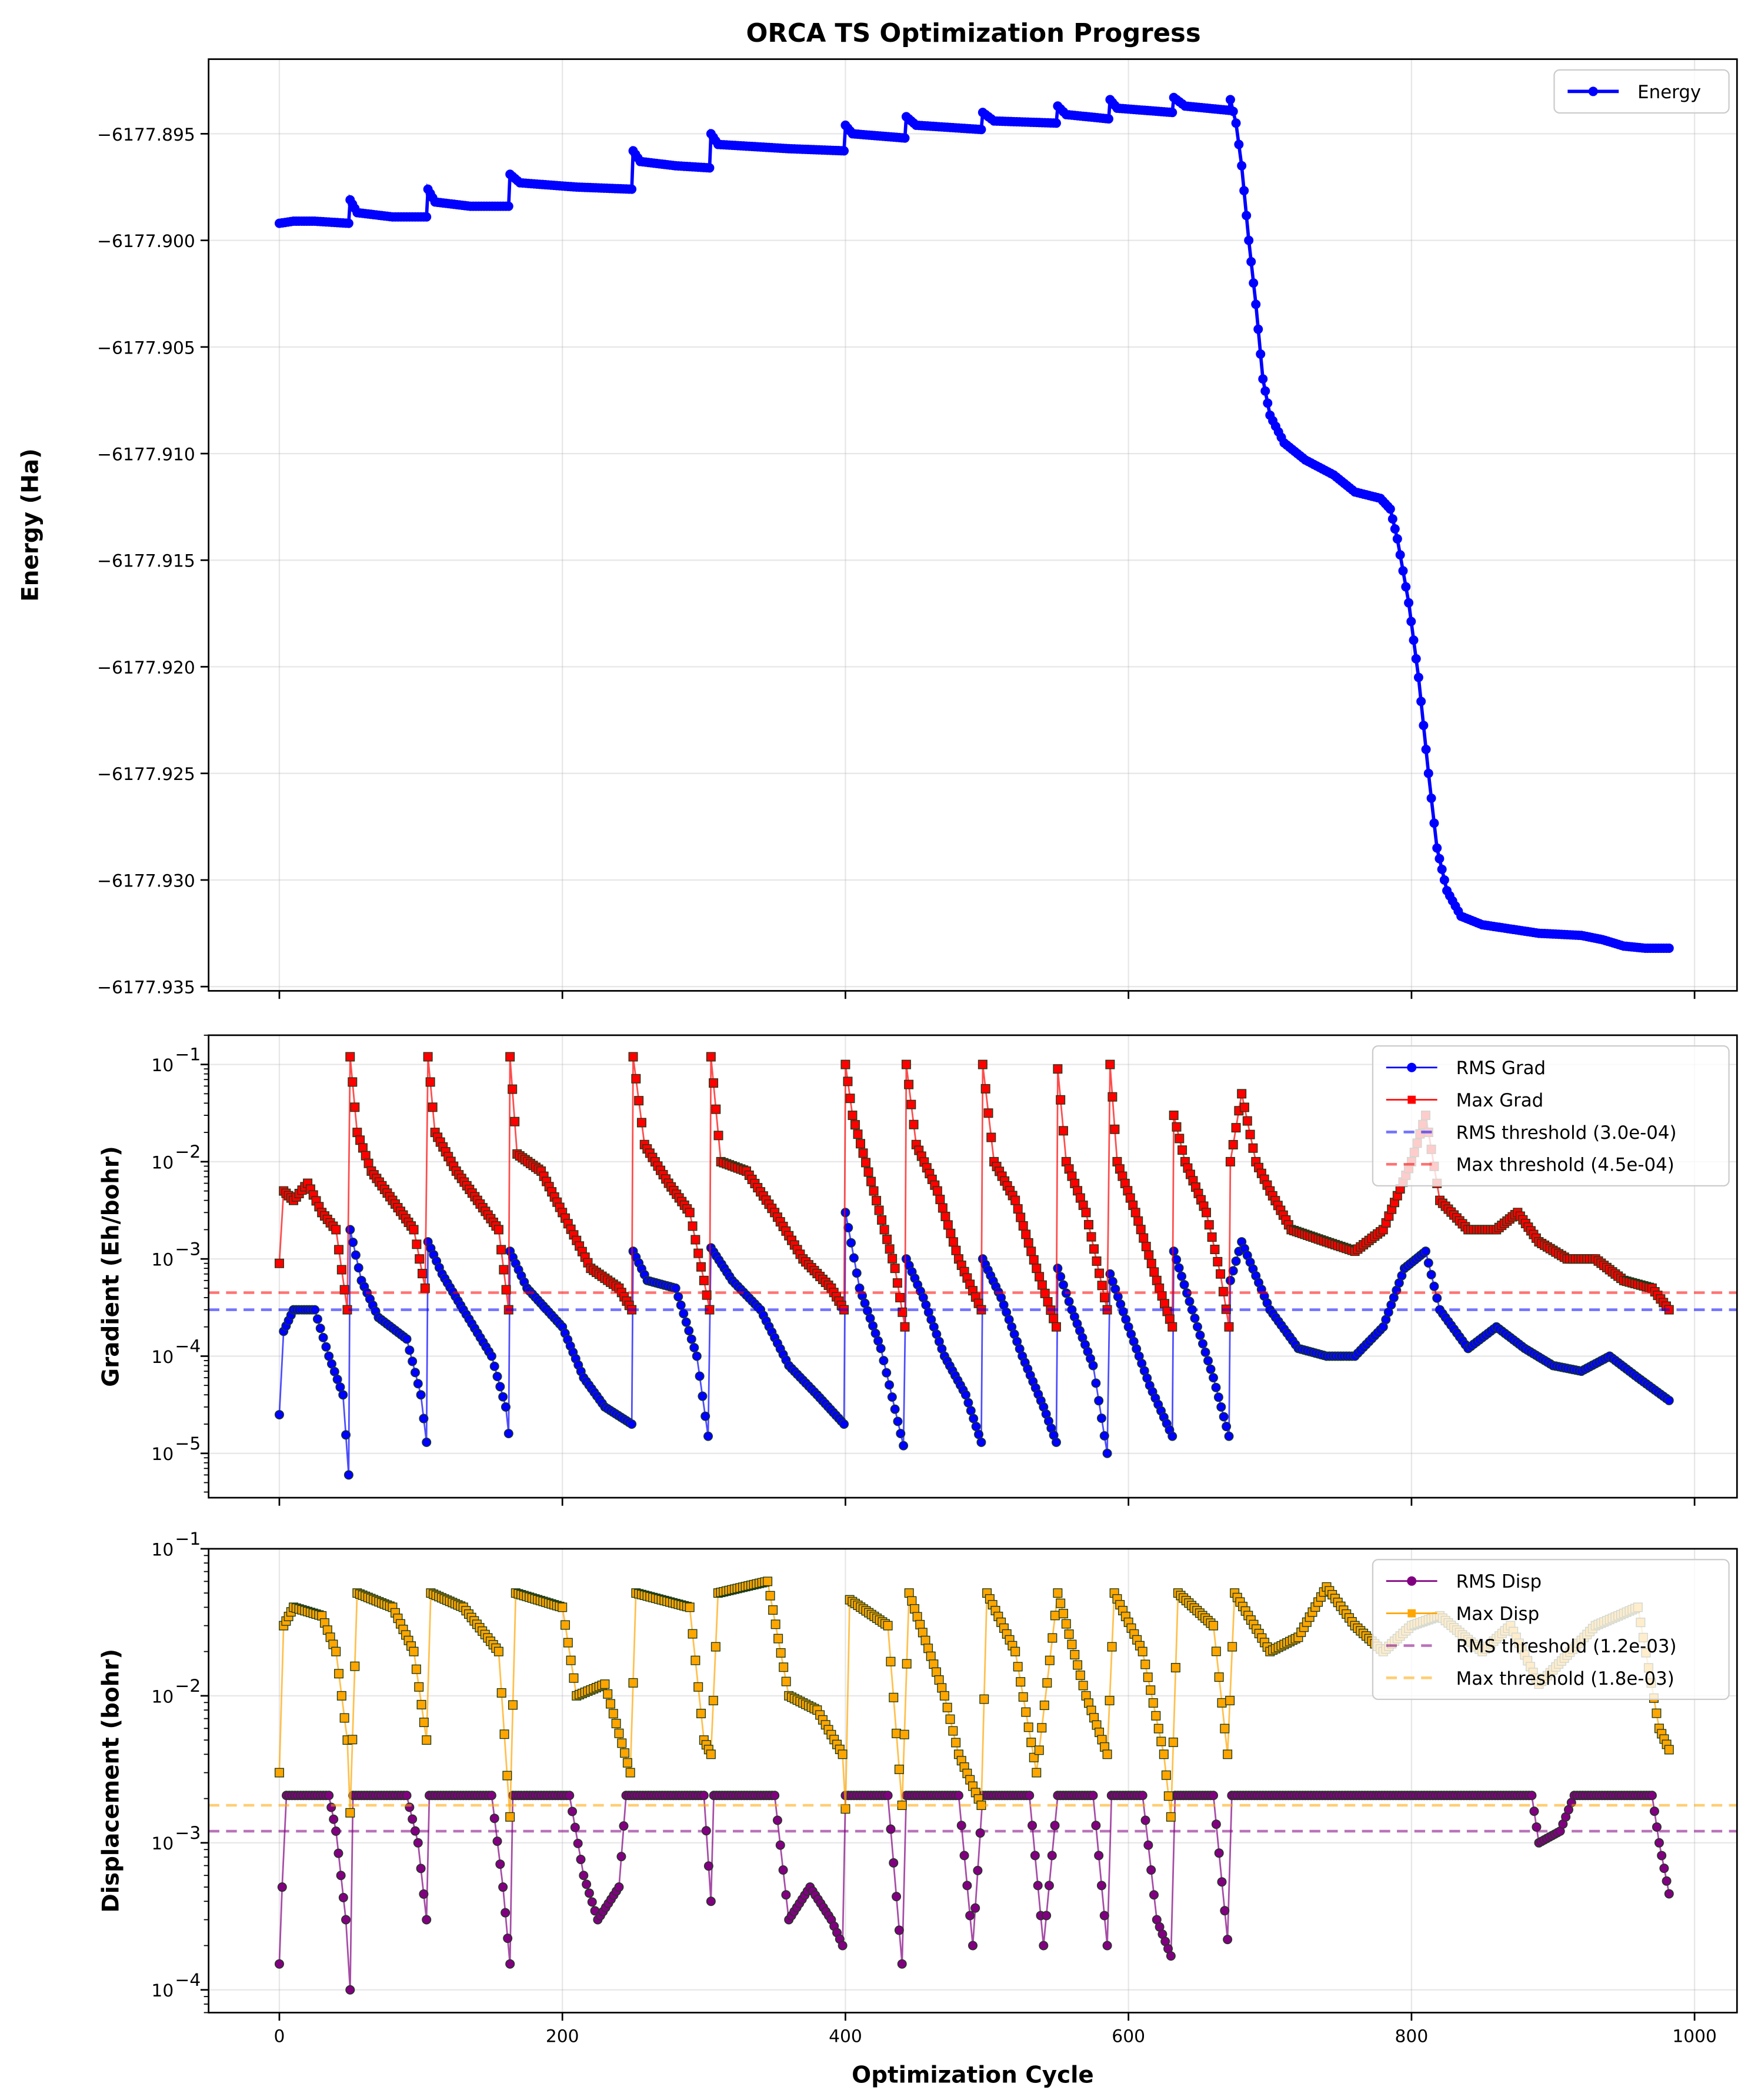  What do you see at coordinates (188, 1686) in the screenshot?
I see `y-tick-exponent: −2` at bounding box center [188, 1686].